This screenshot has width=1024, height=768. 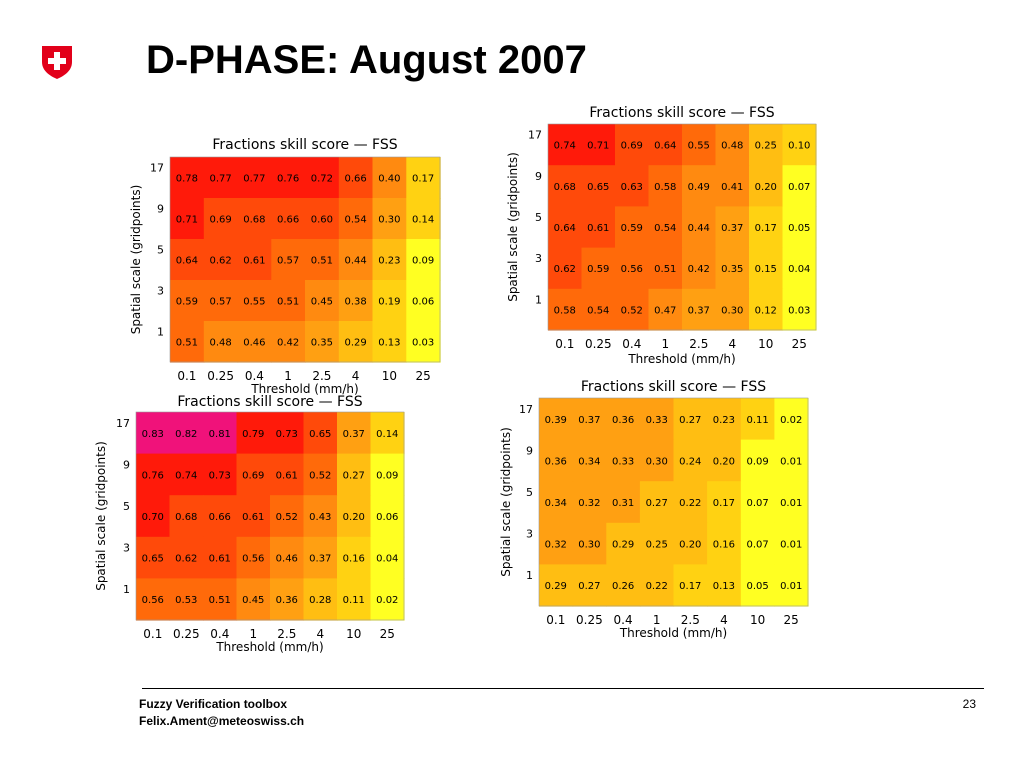 I want to click on heatmap-1-cell-label: 0.60, so click(x=322, y=220).